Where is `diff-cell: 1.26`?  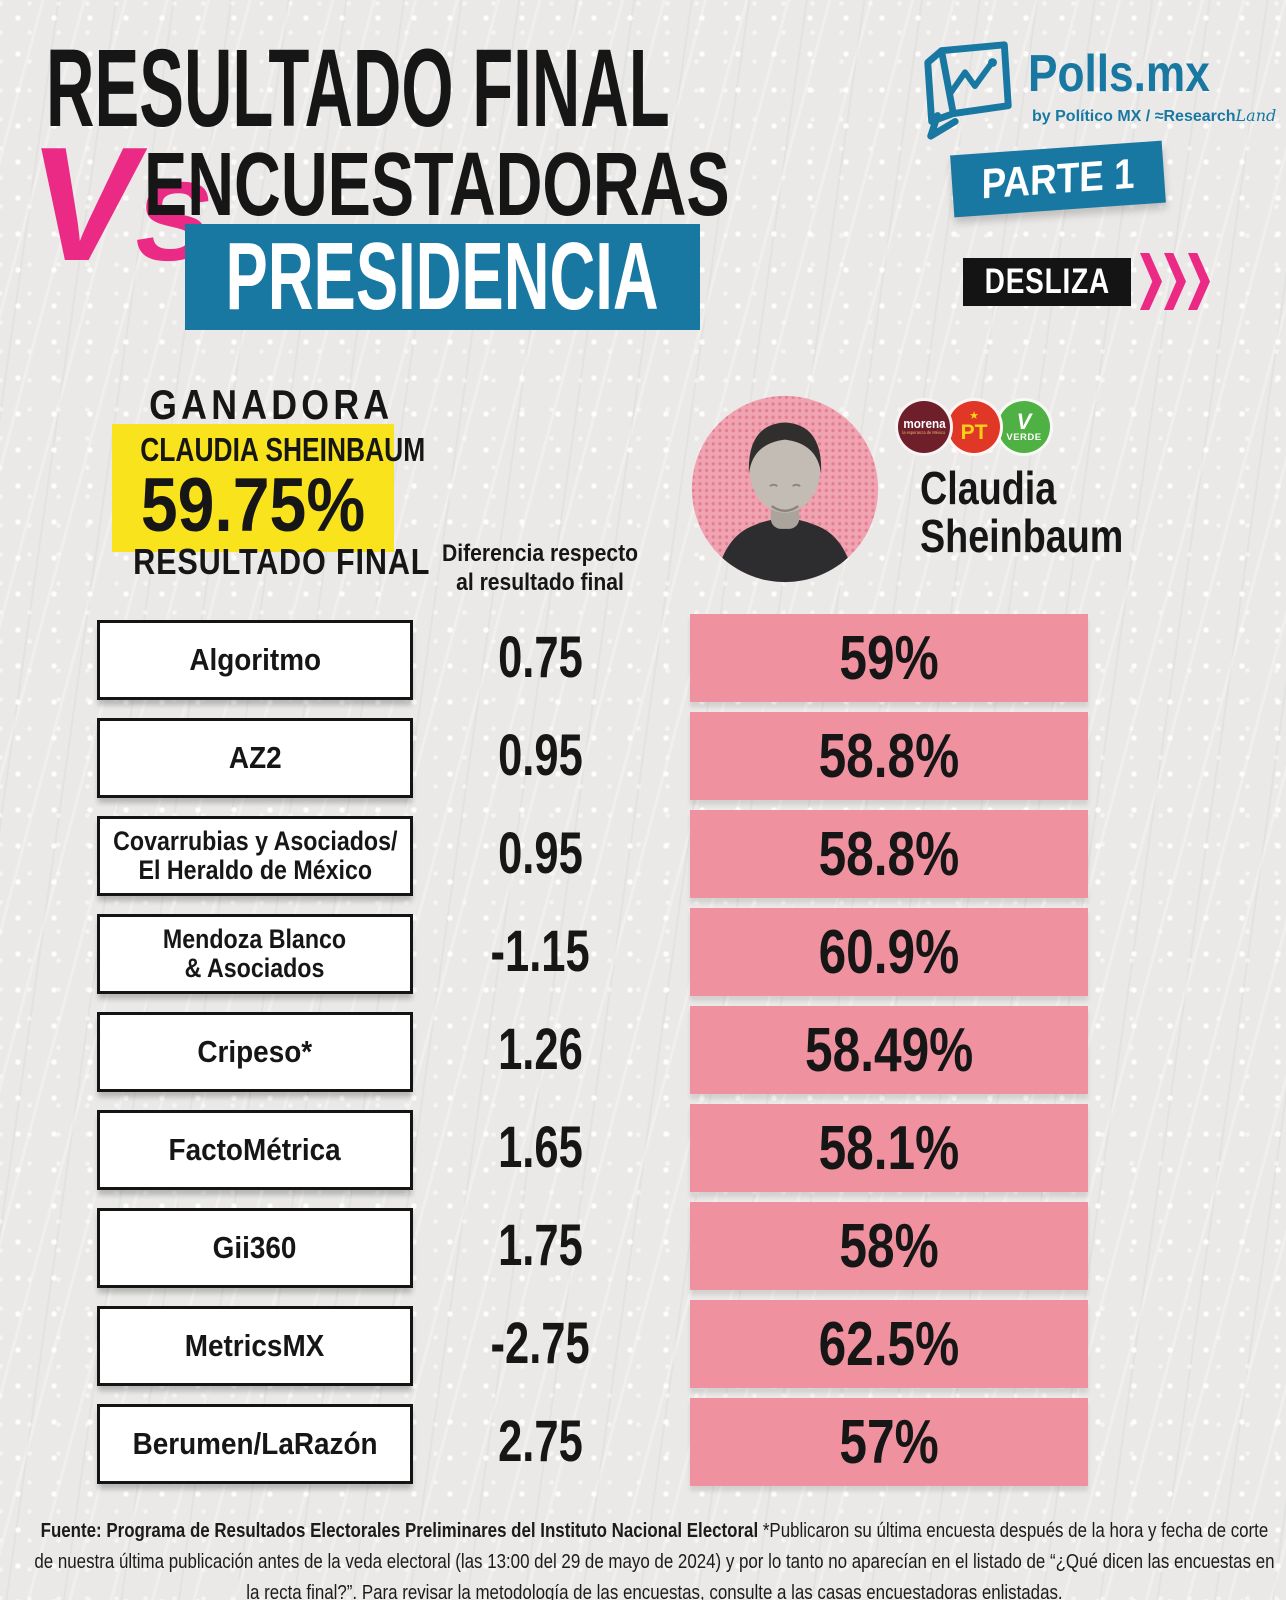
diff-cell: 1.26 is located at coordinates (540, 1049).